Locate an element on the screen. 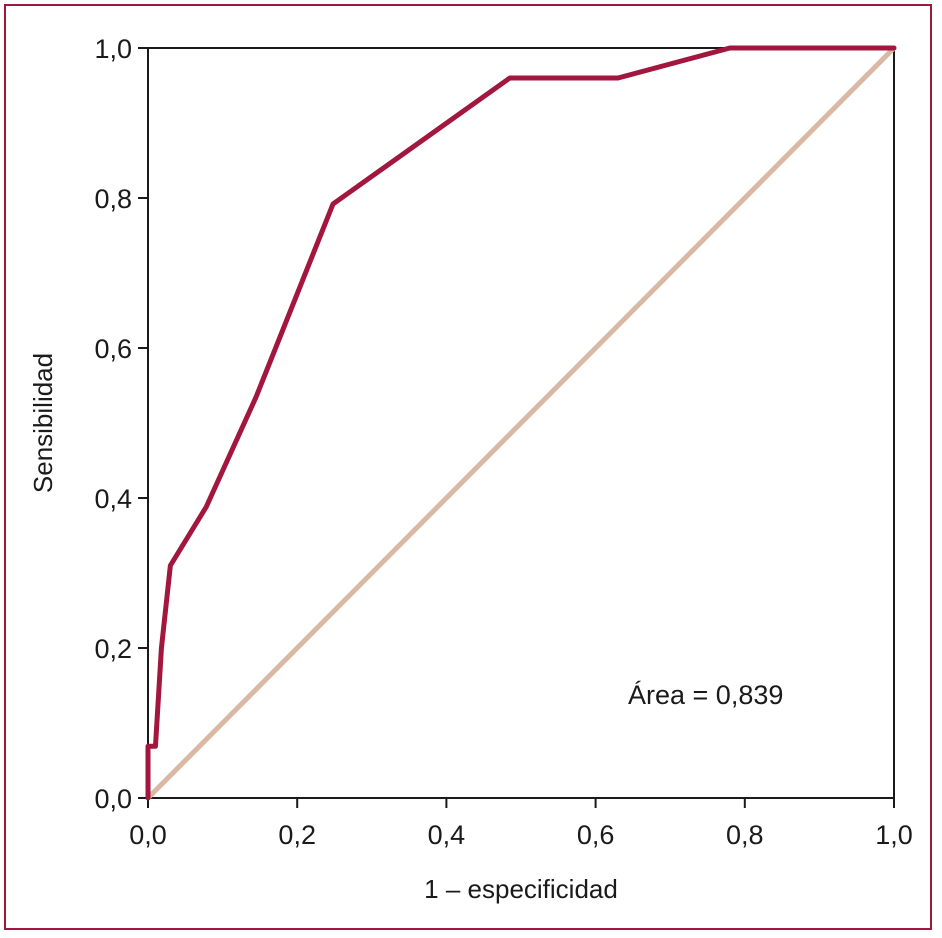  x-tick-label: 0,4 is located at coordinates (447, 835).